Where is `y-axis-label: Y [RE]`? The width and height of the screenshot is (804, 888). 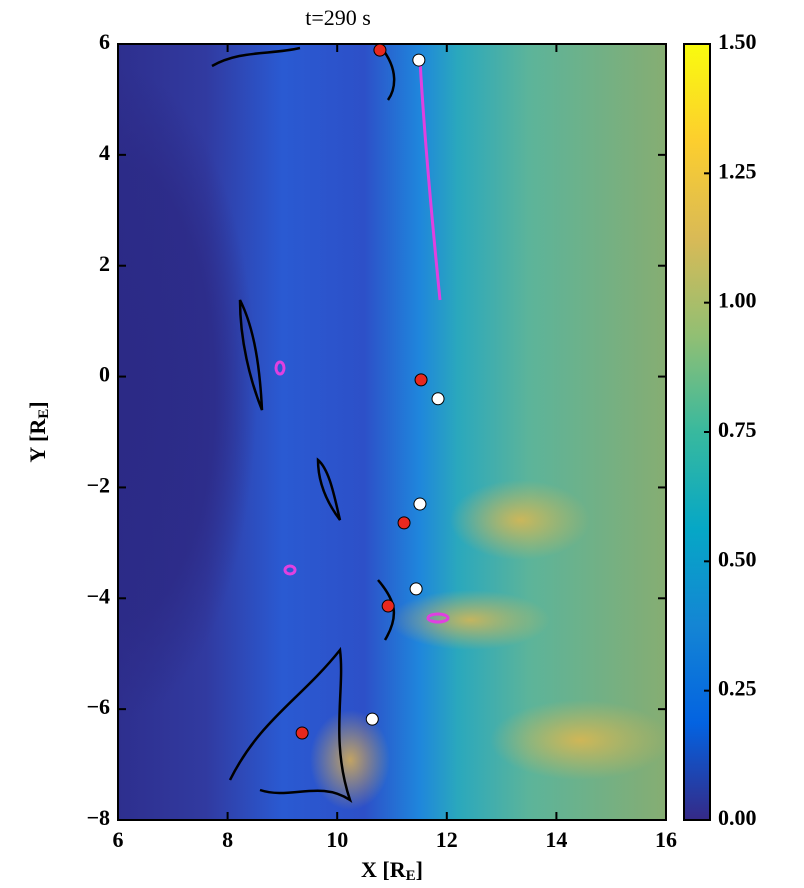
y-axis-label: Y [RE] is located at coordinates (38, 431).